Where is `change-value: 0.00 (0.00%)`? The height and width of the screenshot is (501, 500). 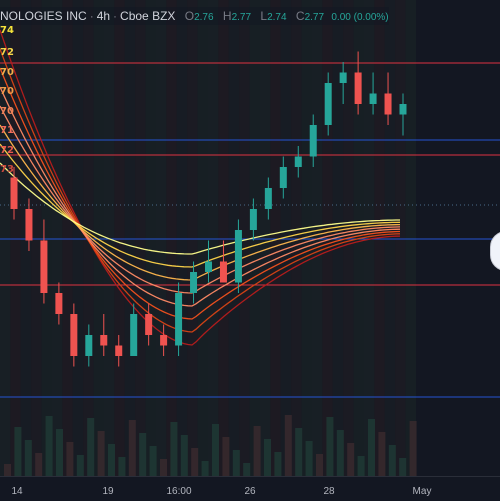 change-value: 0.00 (0.00%) is located at coordinates (360, 17).